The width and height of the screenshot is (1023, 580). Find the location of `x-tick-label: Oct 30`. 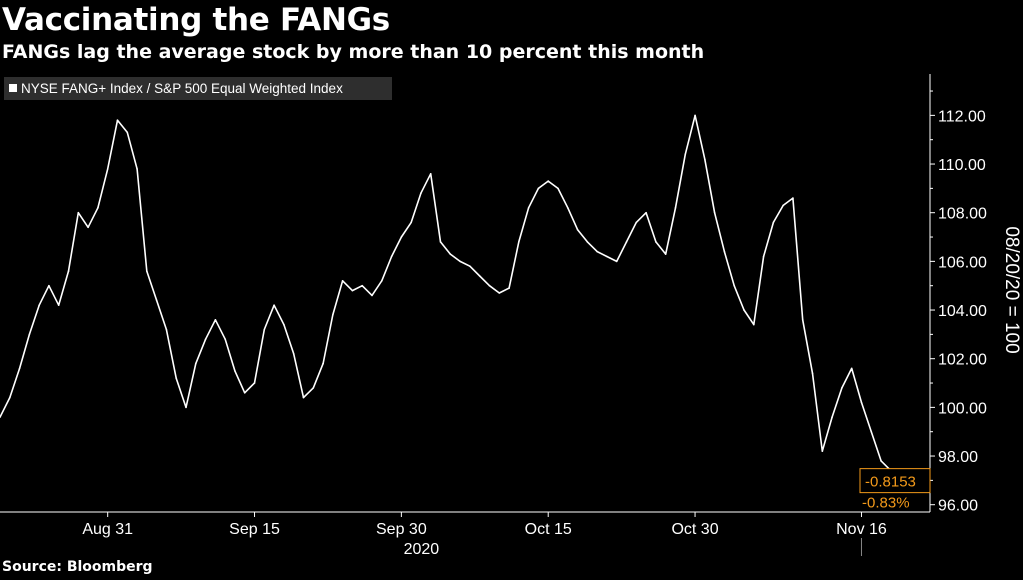

x-tick-label: Oct 30 is located at coordinates (694, 529).